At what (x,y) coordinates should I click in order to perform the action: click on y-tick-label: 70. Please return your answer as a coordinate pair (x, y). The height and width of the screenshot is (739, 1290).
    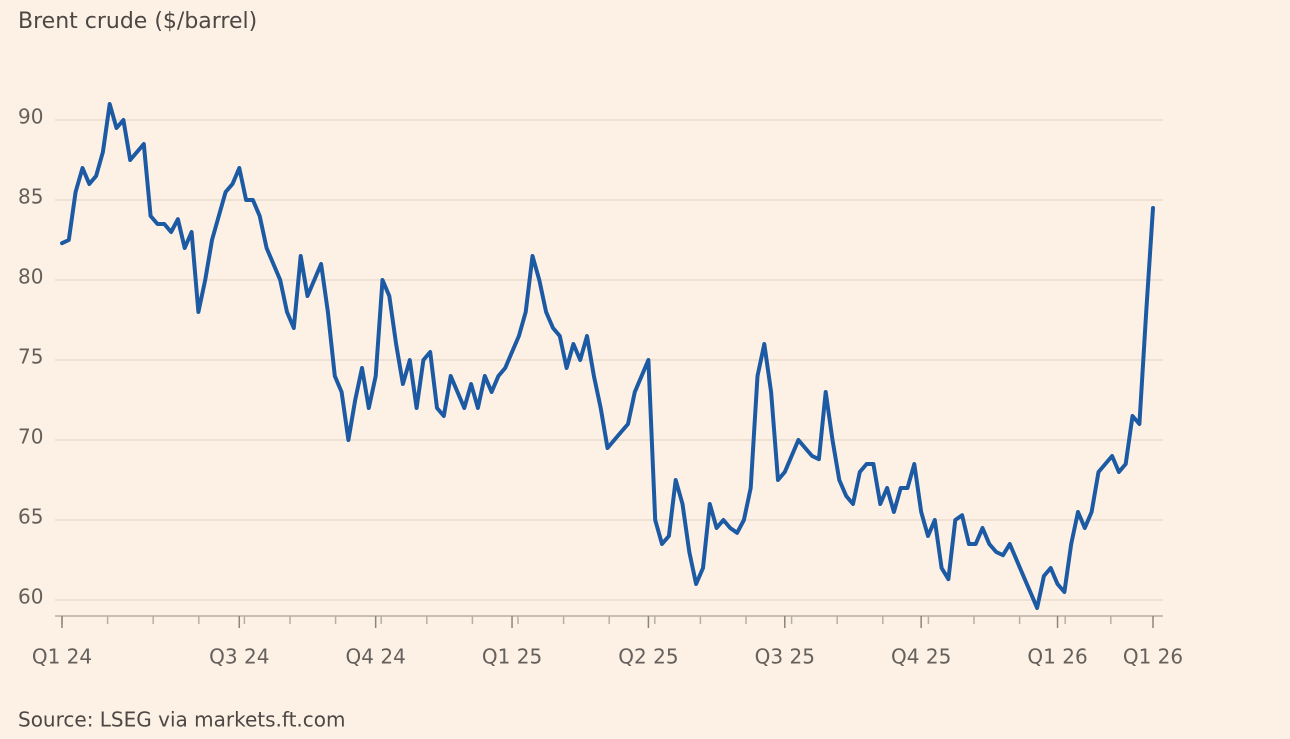
    Looking at the image, I should click on (30, 437).